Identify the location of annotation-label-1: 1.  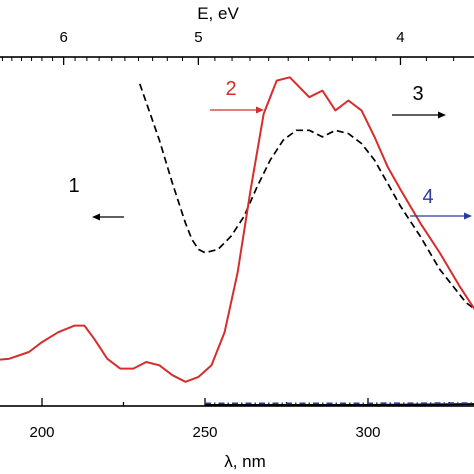
(73, 186).